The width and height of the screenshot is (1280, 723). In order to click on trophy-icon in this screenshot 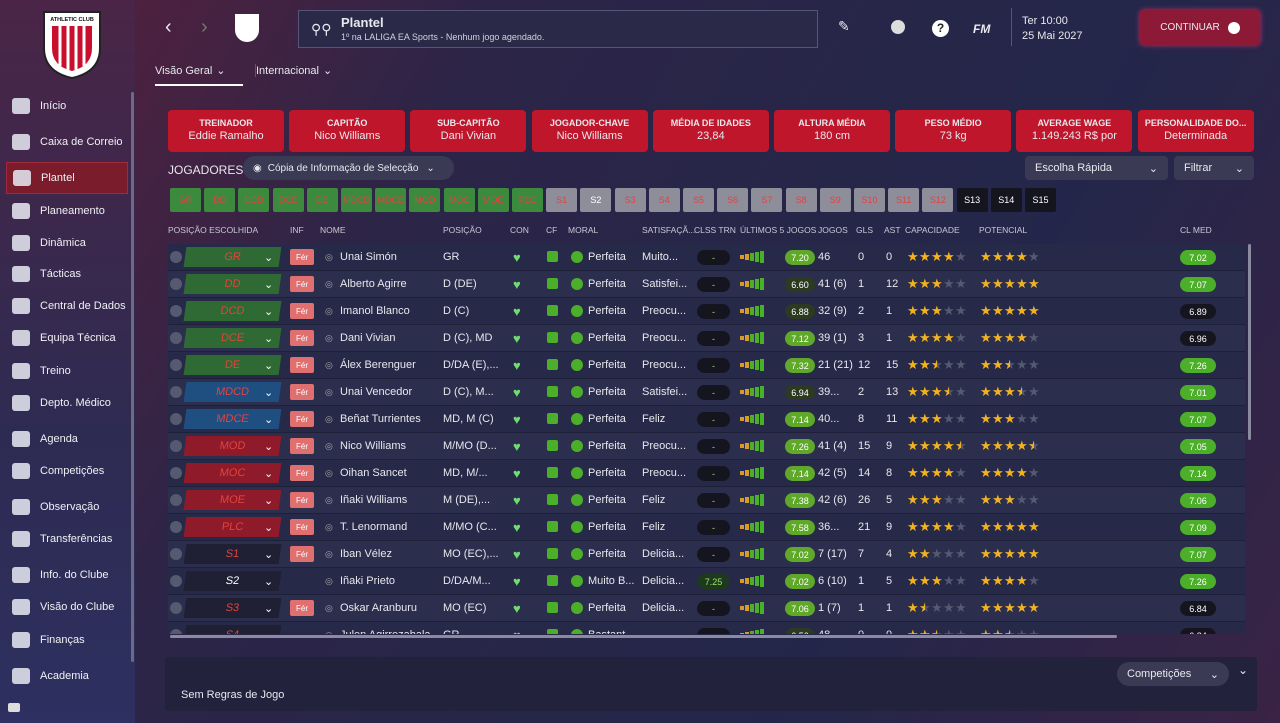, I will do `click(898, 27)`.